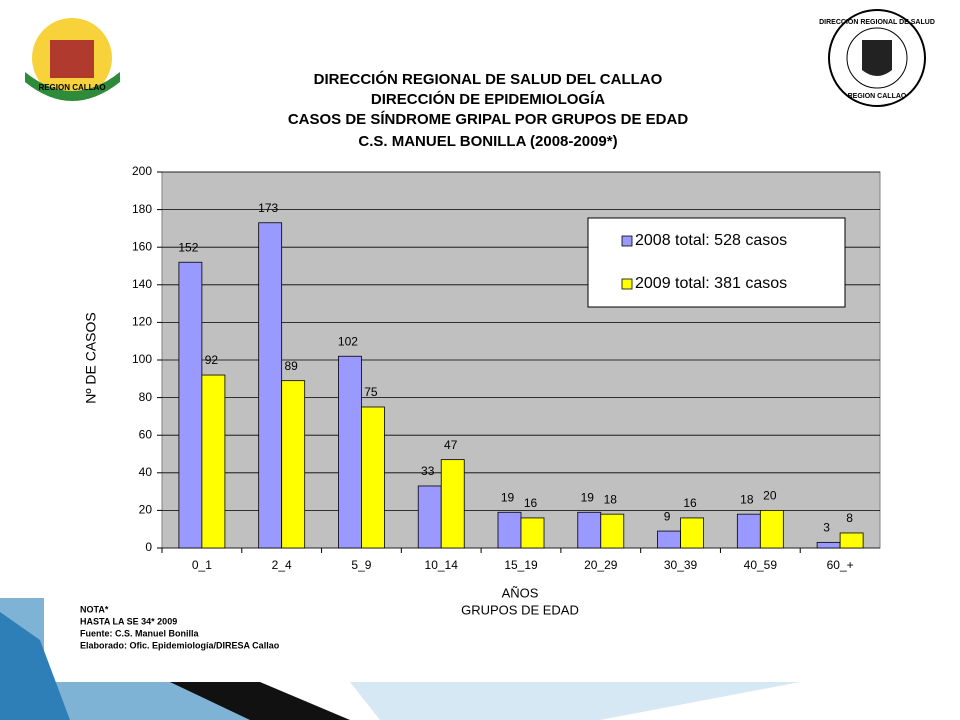  Describe the element at coordinates (716, 262) in the screenshot. I see `legend-box` at that location.